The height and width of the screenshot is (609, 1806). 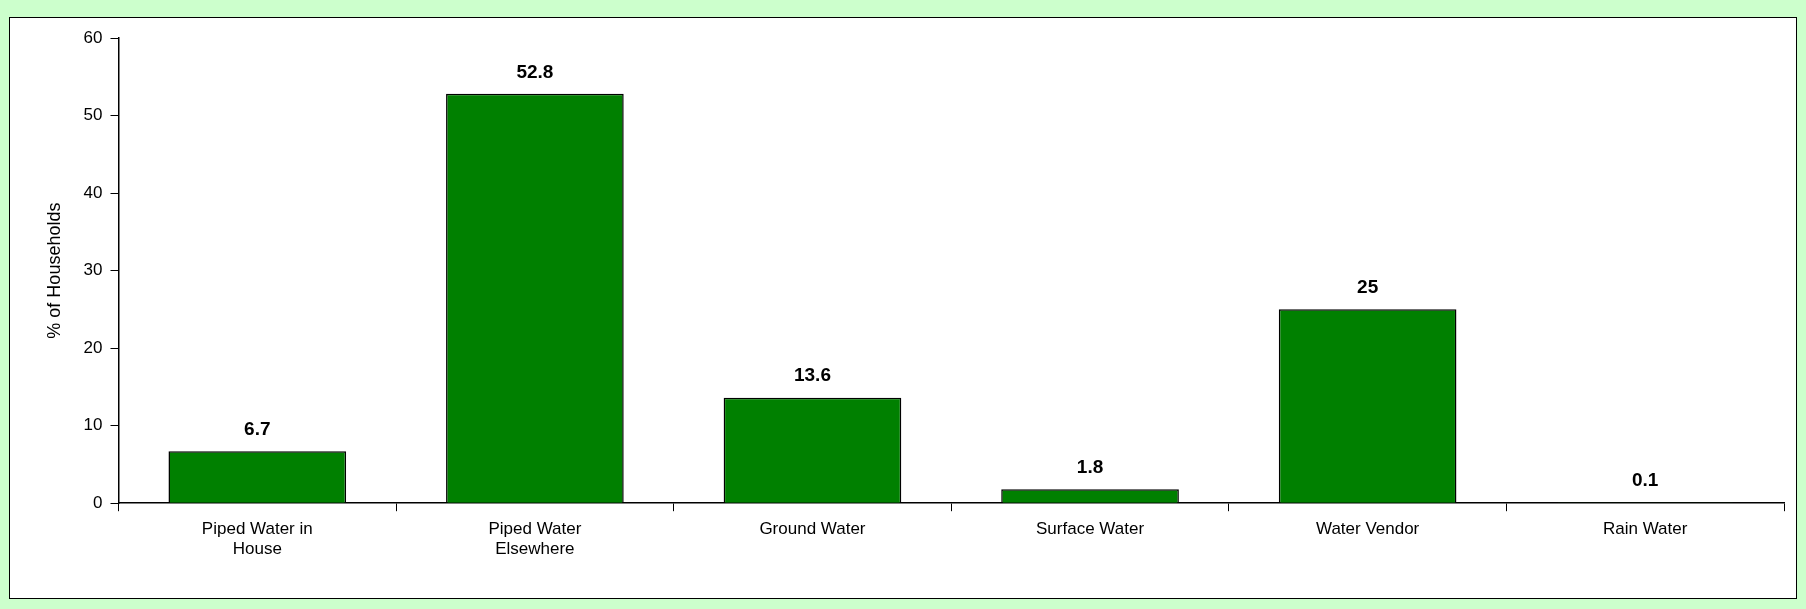 What do you see at coordinates (535, 71) in the screenshot?
I see `data-label: 52.8` at bounding box center [535, 71].